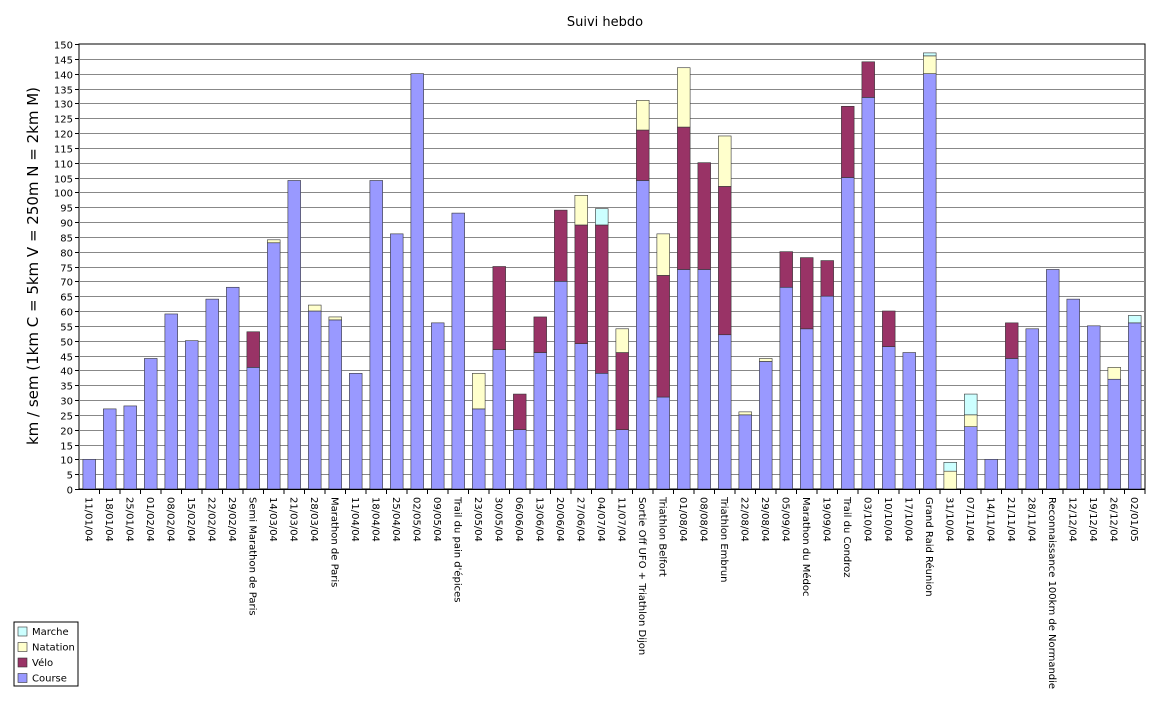 The image size is (1164, 707). Describe the element at coordinates (702, 519) in the screenshot. I see `x-tick-label: 08/08/04` at that location.